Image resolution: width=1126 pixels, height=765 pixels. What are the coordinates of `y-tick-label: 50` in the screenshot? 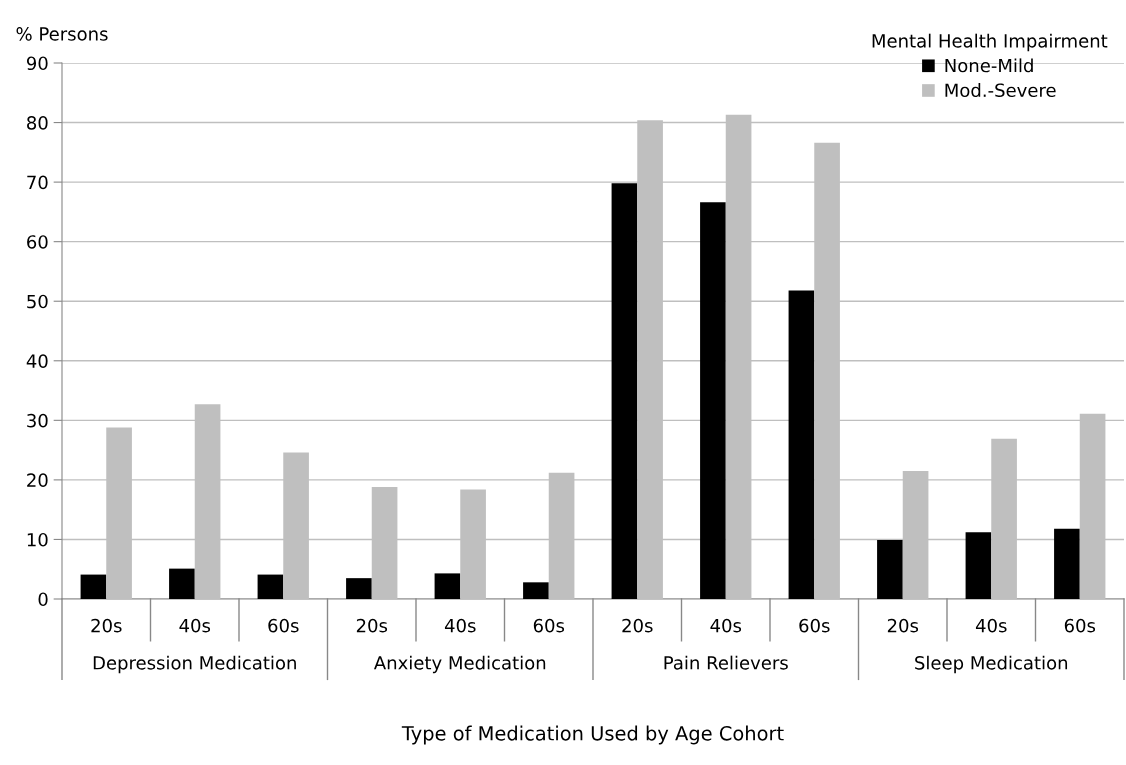 It's located at (37, 301).